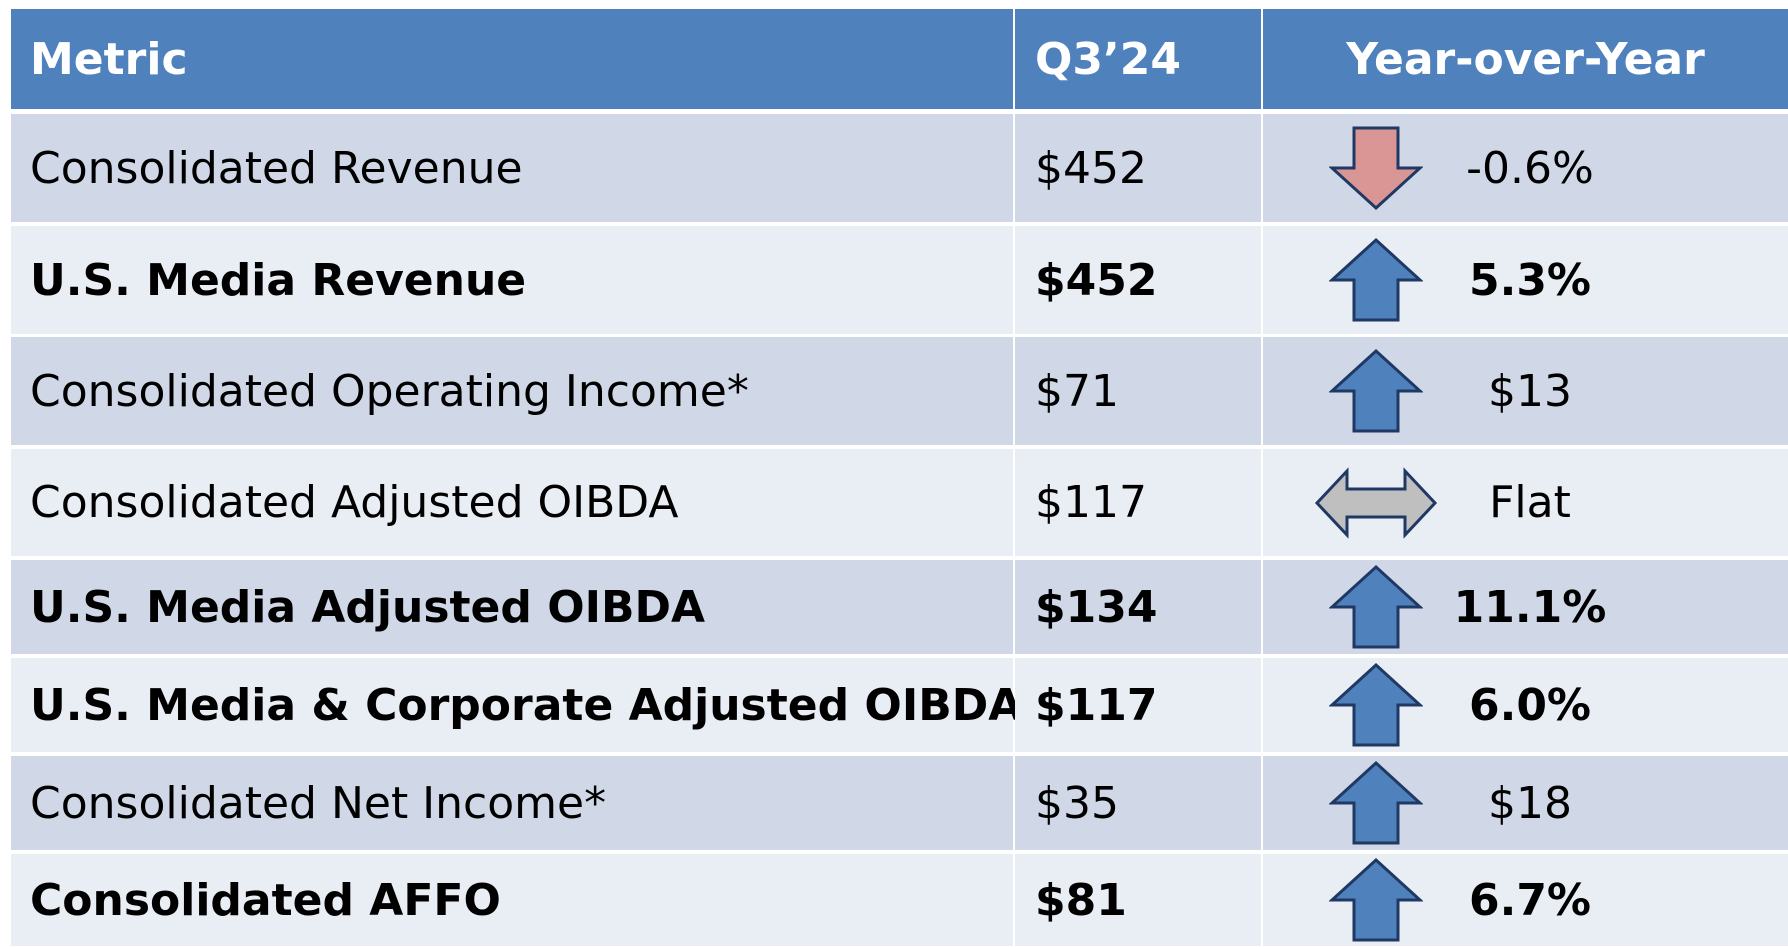 The image size is (1788, 947). What do you see at coordinates (1530, 705) in the screenshot?
I see `cell-text: 6.0%` at bounding box center [1530, 705].